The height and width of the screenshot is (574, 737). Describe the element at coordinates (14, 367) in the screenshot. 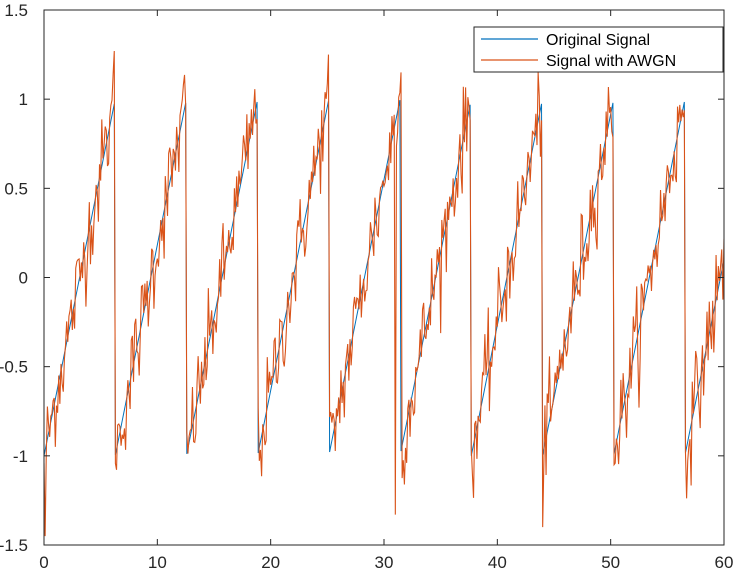

I see `y-tick-label: -0.5` at that location.